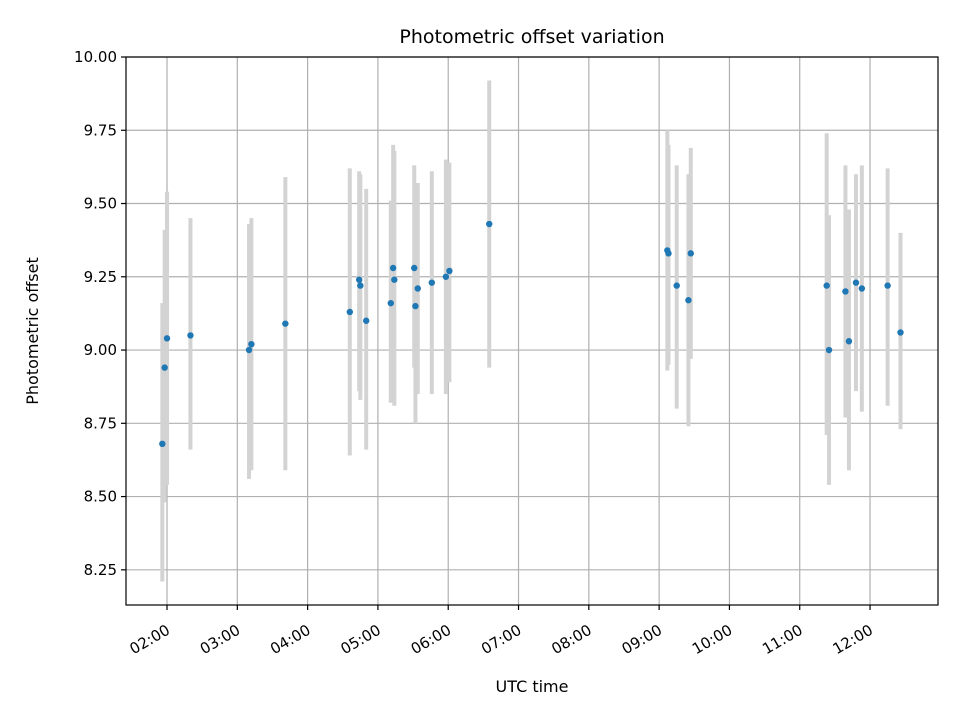 The image size is (960, 720). Describe the element at coordinates (100, 277) in the screenshot. I see `y-tick-label: 9.25` at that location.